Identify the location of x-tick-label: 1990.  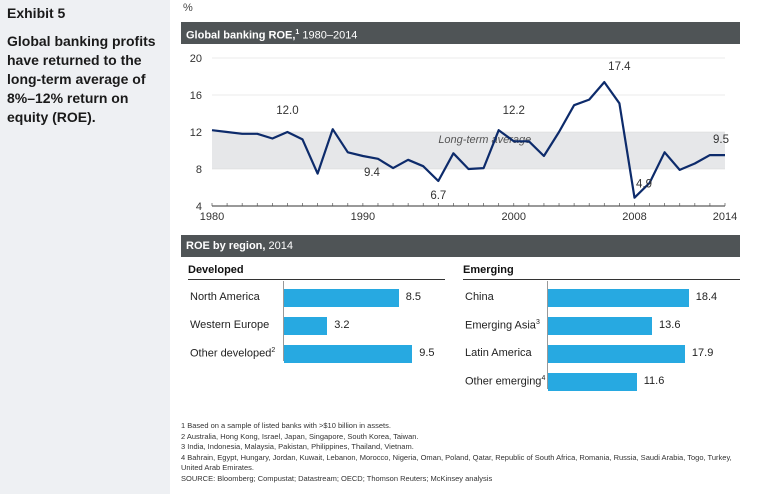
(363, 217).